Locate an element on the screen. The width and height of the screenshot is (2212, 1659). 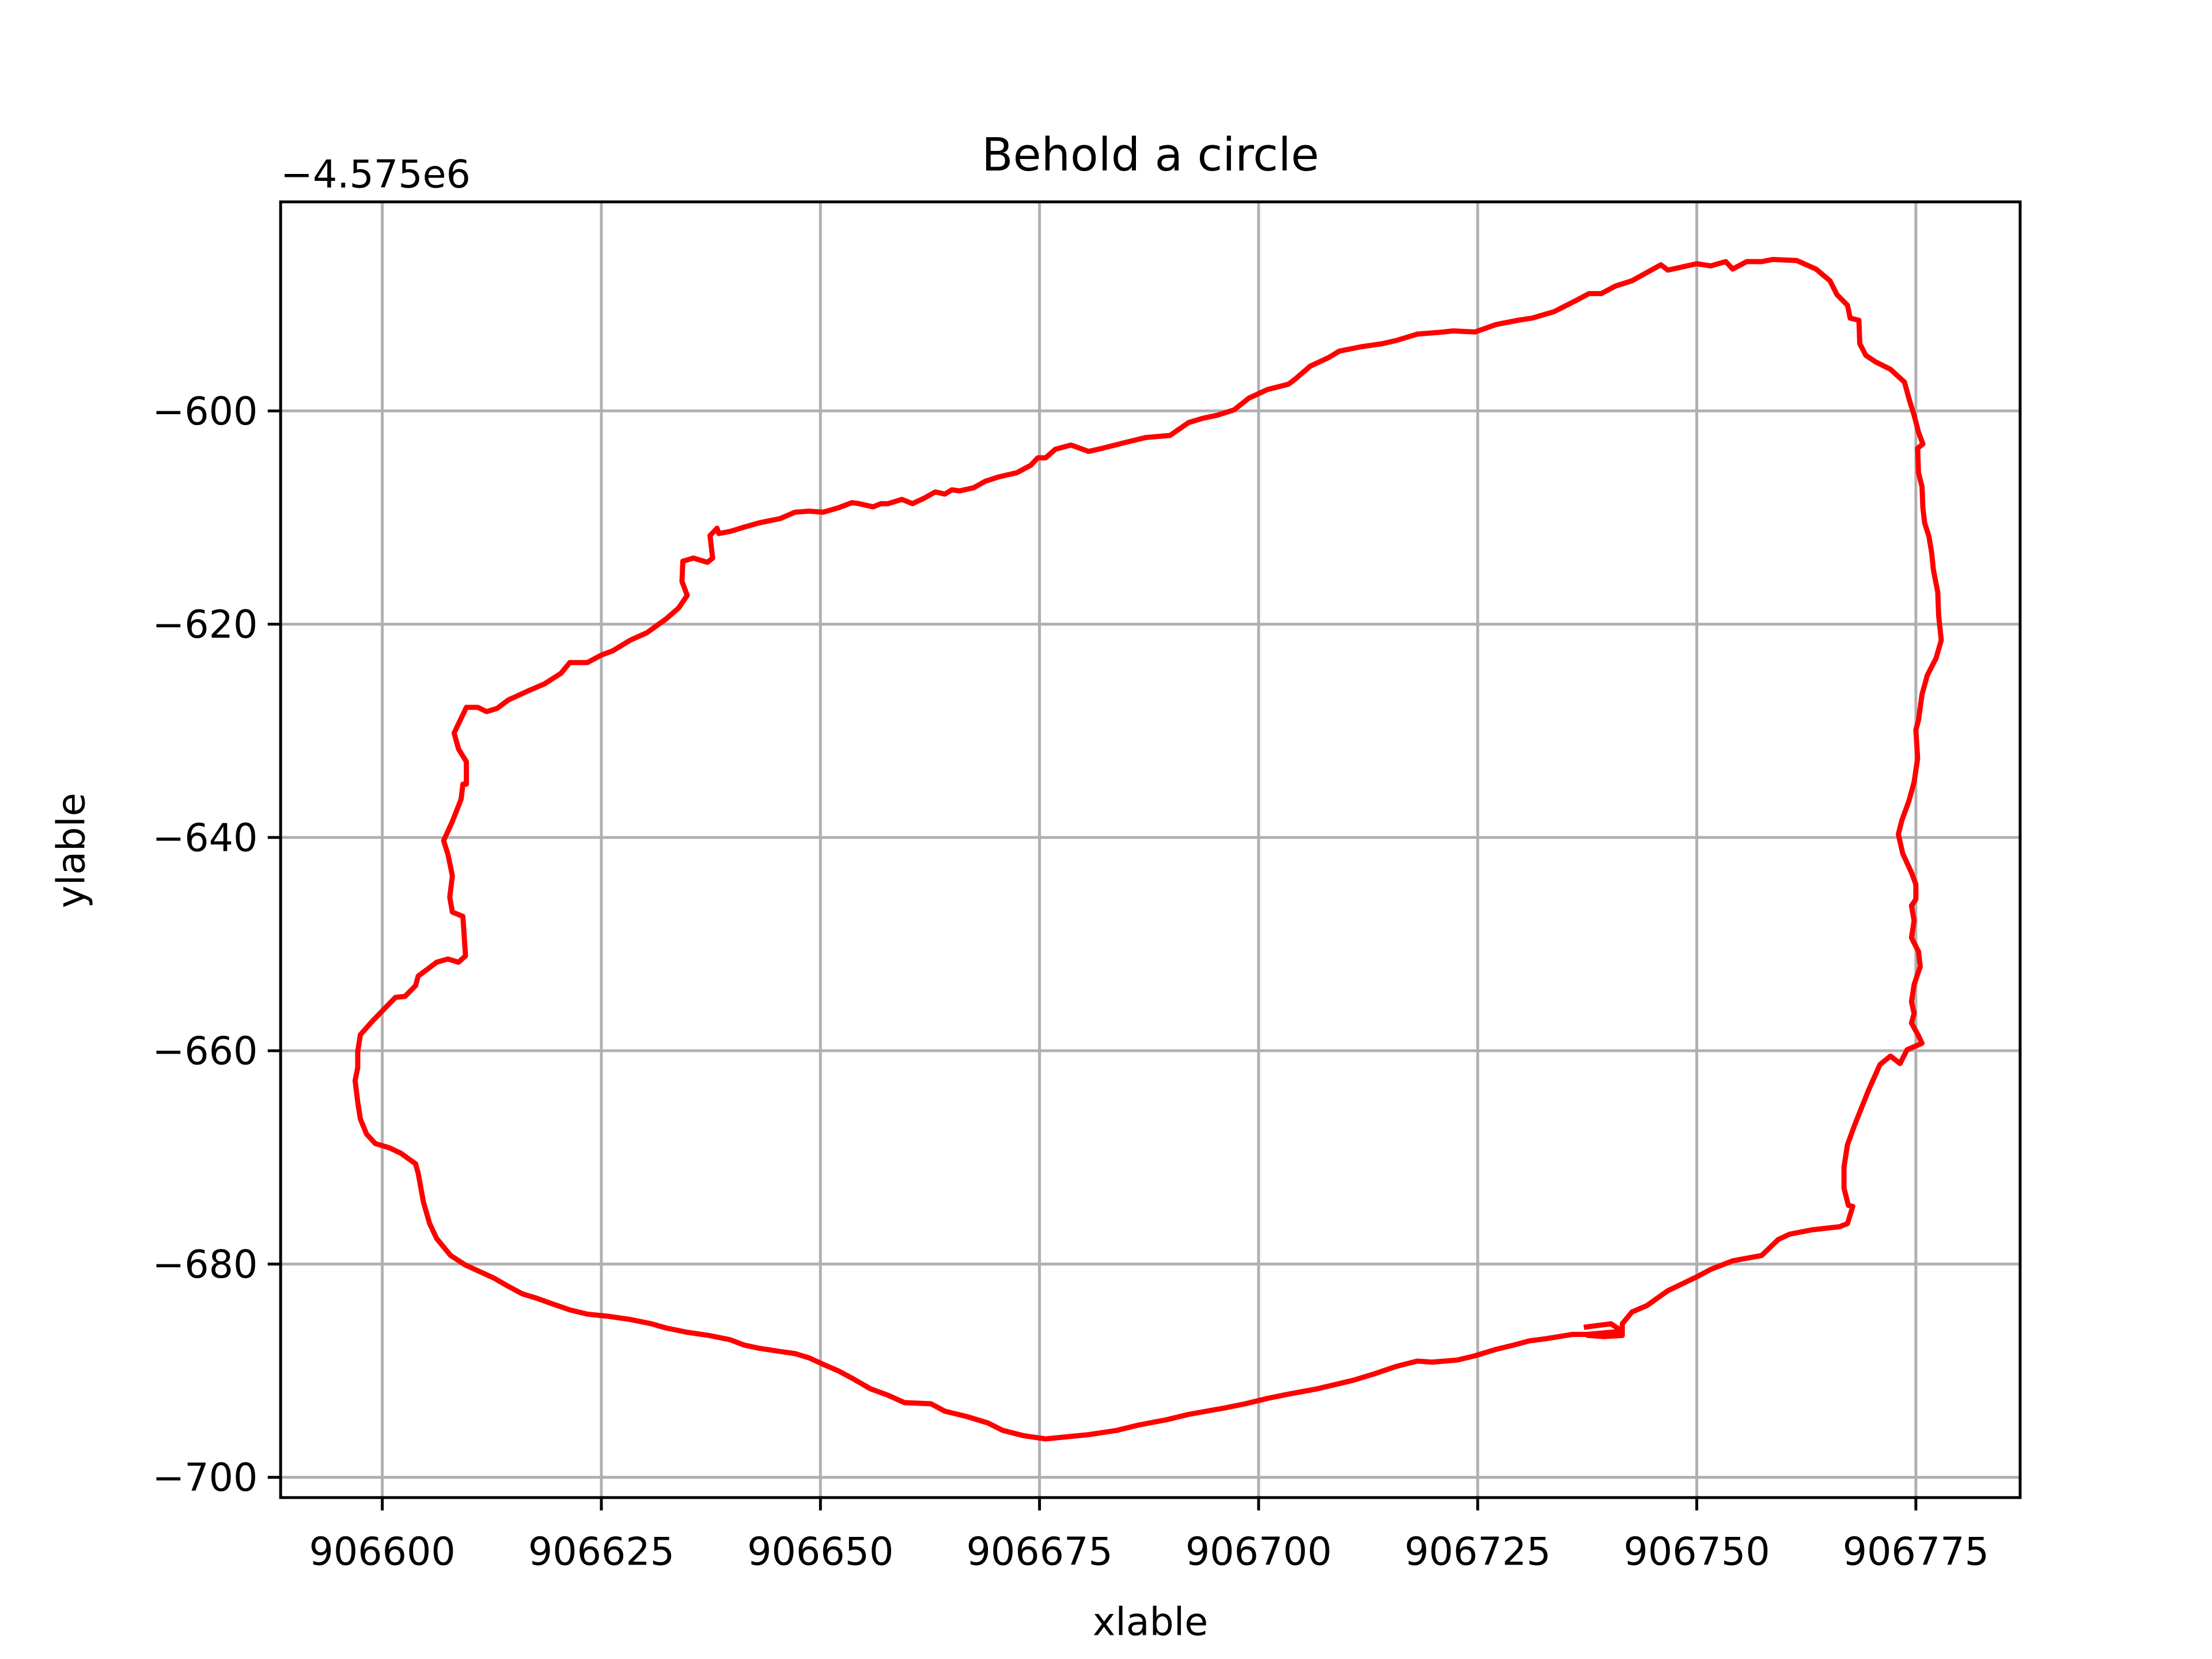
x-tick-label: 906625 is located at coordinates (601, 1551).